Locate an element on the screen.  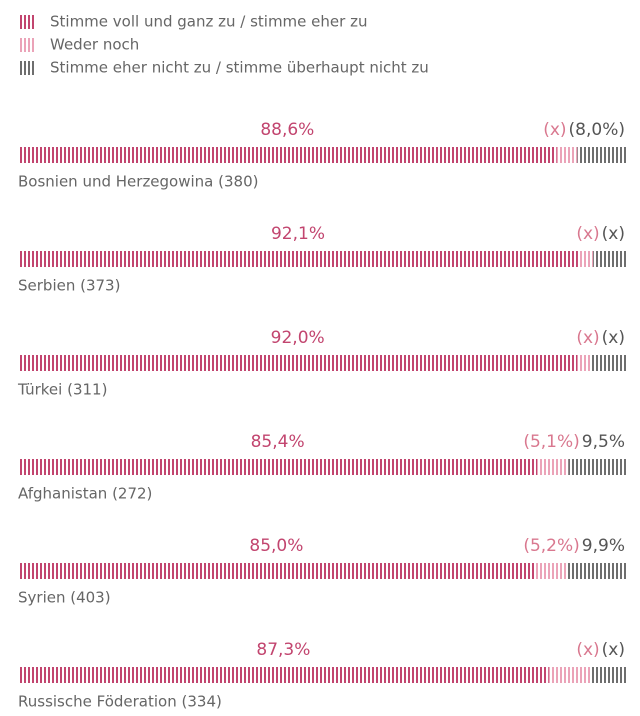
value-label: (5,1%) is located at coordinates (551, 442).